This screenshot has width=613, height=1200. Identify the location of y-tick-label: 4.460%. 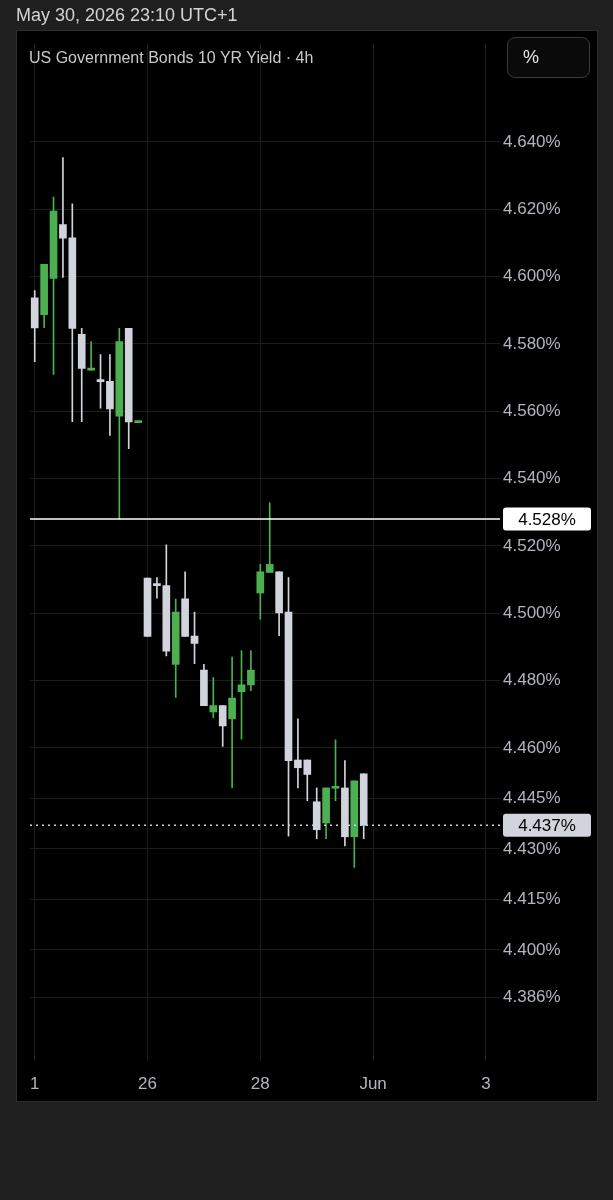
(531, 747).